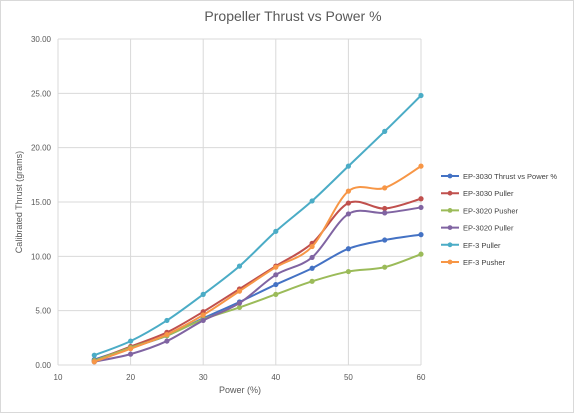 This screenshot has width=574, height=413. Describe the element at coordinates (482, 245) in the screenshot. I see `legend-label: EF-3 Puller` at that location.